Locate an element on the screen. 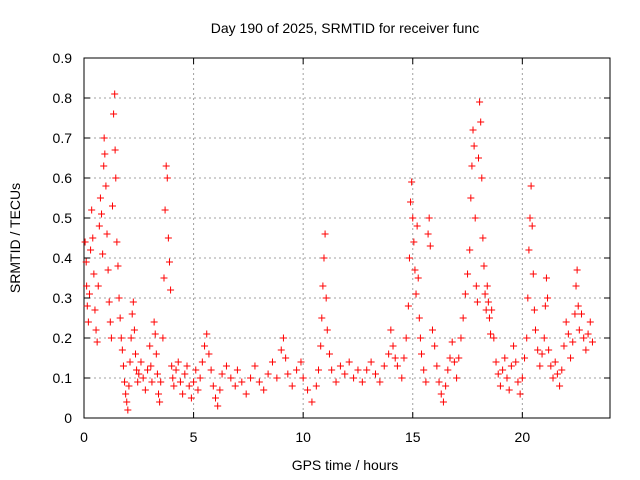 Image resolution: width=640 pixels, height=480 pixels. y-tick-label: 0.9 is located at coordinates (63, 58).